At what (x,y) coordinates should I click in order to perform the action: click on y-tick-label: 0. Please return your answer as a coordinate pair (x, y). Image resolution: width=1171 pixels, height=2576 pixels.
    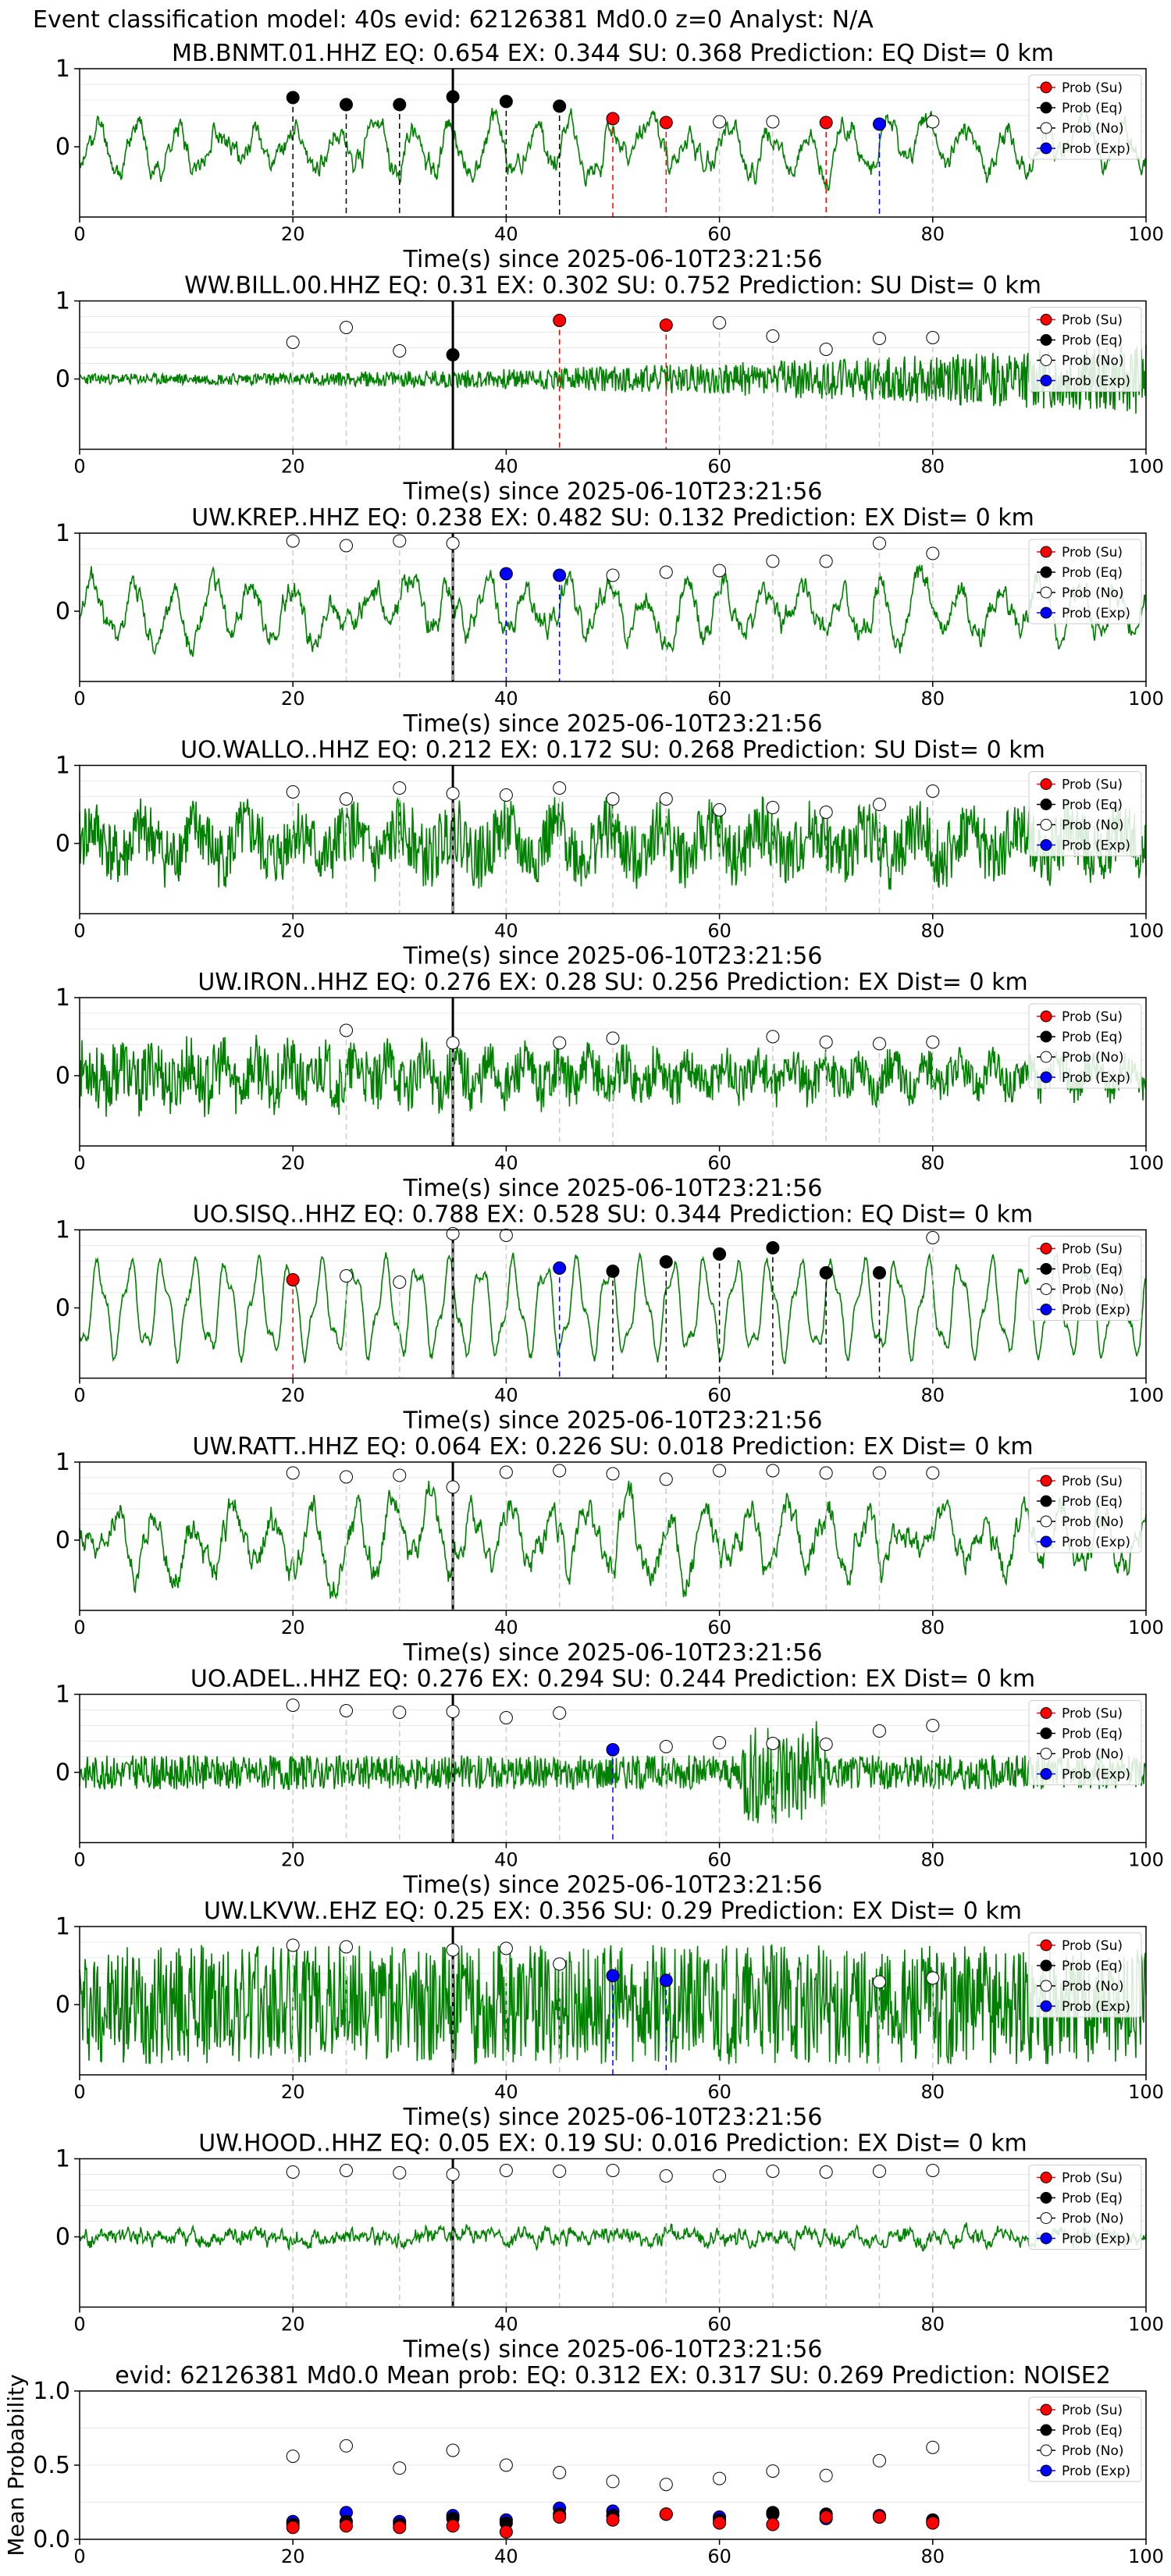
    Looking at the image, I should click on (62, 1540).